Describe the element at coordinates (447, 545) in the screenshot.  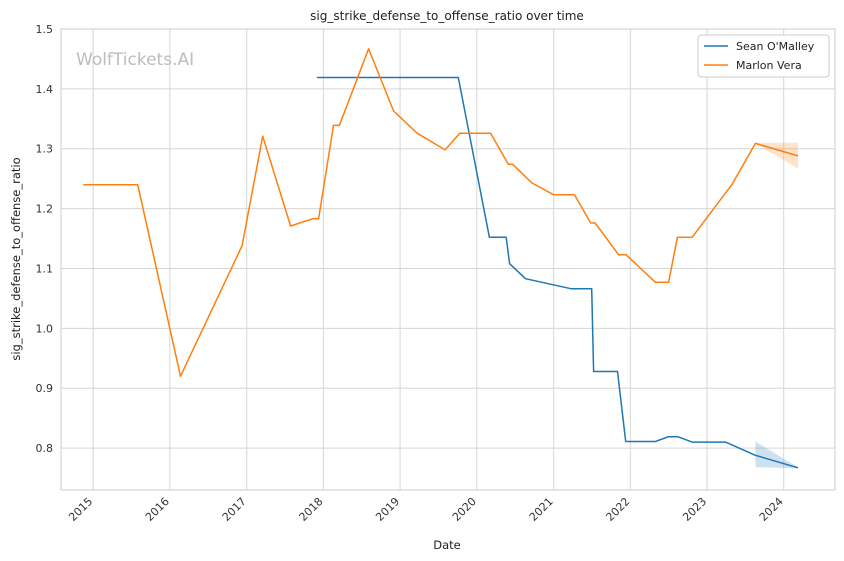
I see `x-axis-label: Date` at that location.